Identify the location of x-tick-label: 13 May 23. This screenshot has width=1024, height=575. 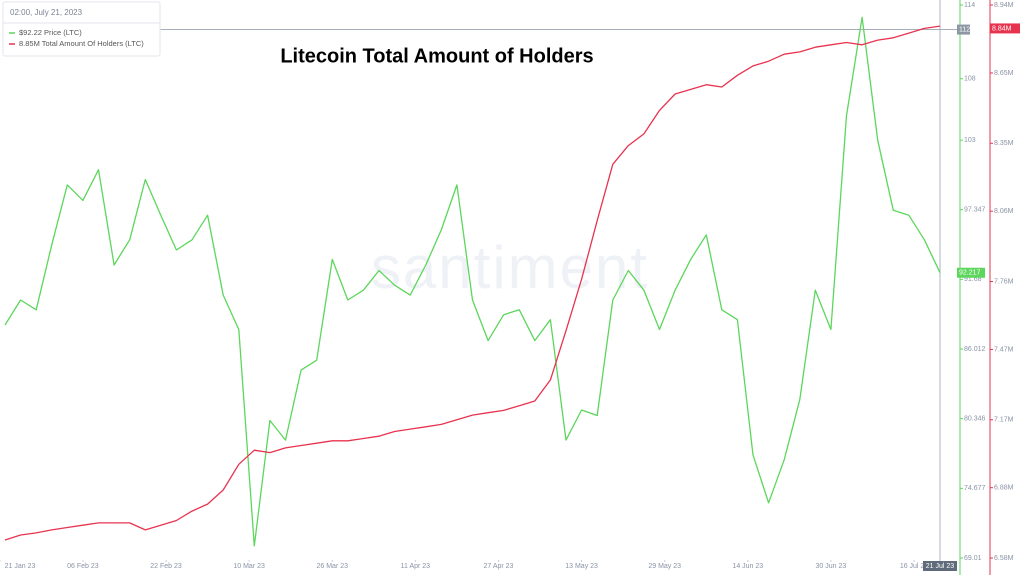
(581, 566).